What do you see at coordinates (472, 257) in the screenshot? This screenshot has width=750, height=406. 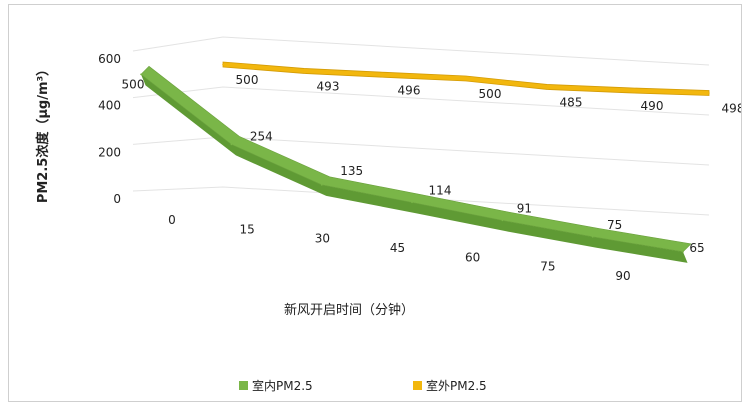 I see `x-tick-label: 60` at bounding box center [472, 257].